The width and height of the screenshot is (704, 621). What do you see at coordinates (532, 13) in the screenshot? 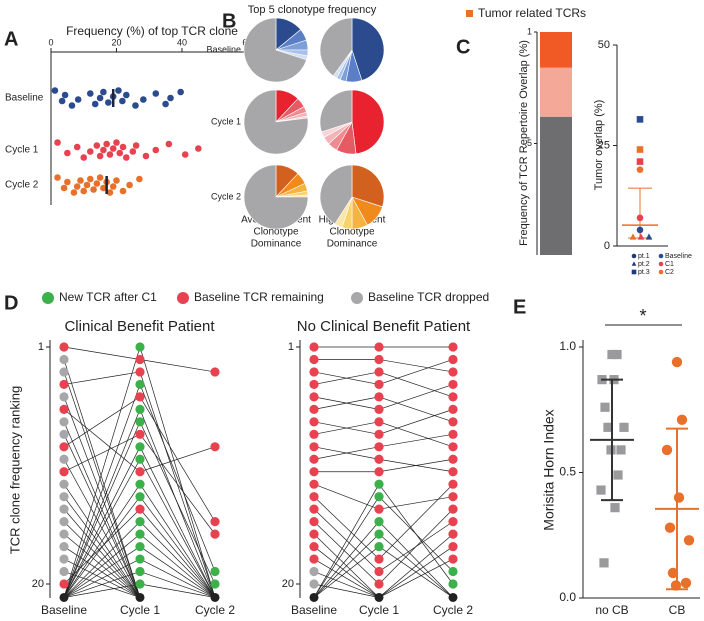
I see `legend-label: Tumor related TCRs` at bounding box center [532, 13].